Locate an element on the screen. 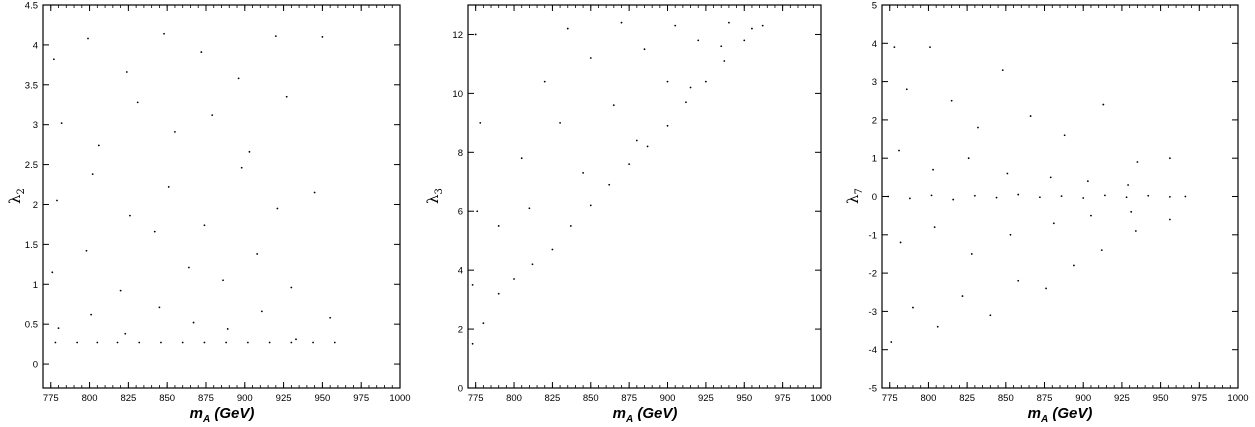  x-tick-label: 850 is located at coordinates (167, 398).